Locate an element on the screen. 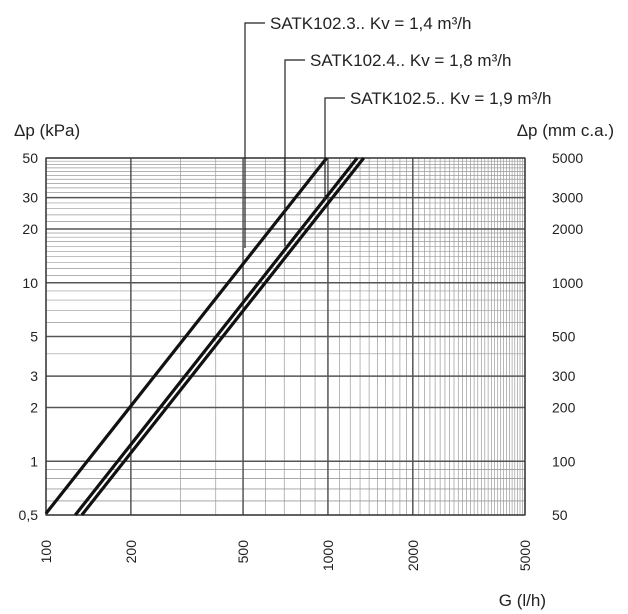 This screenshot has width=628, height=614. x-axis-label: G (l/h) is located at coordinates (522, 600).